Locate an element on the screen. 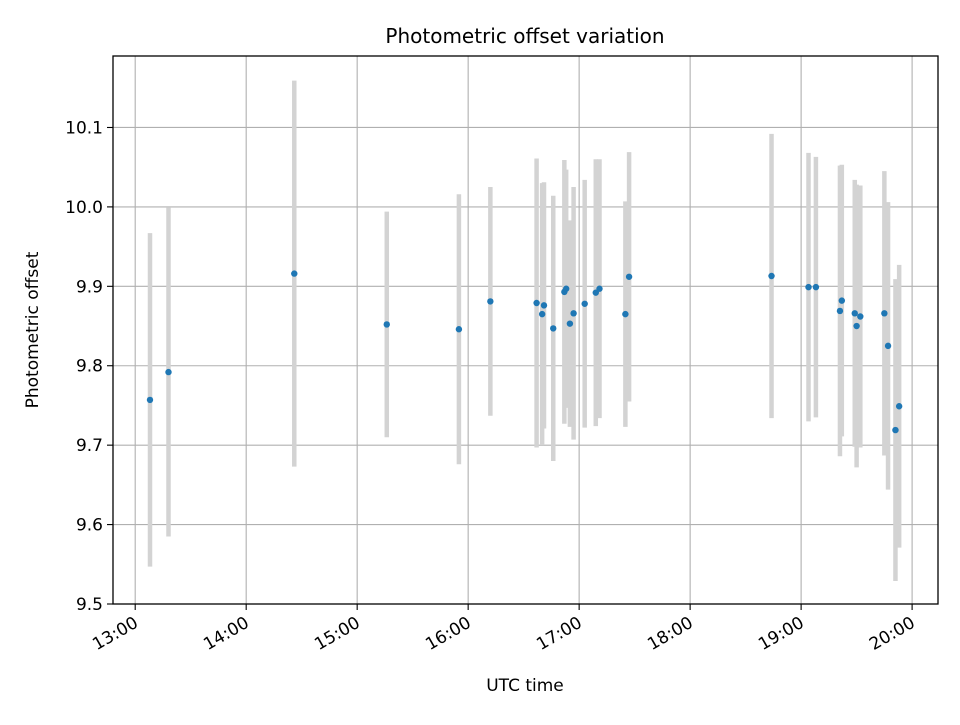 The height and width of the screenshot is (725, 960). y-tick-label: 9.6 is located at coordinates (89, 526).